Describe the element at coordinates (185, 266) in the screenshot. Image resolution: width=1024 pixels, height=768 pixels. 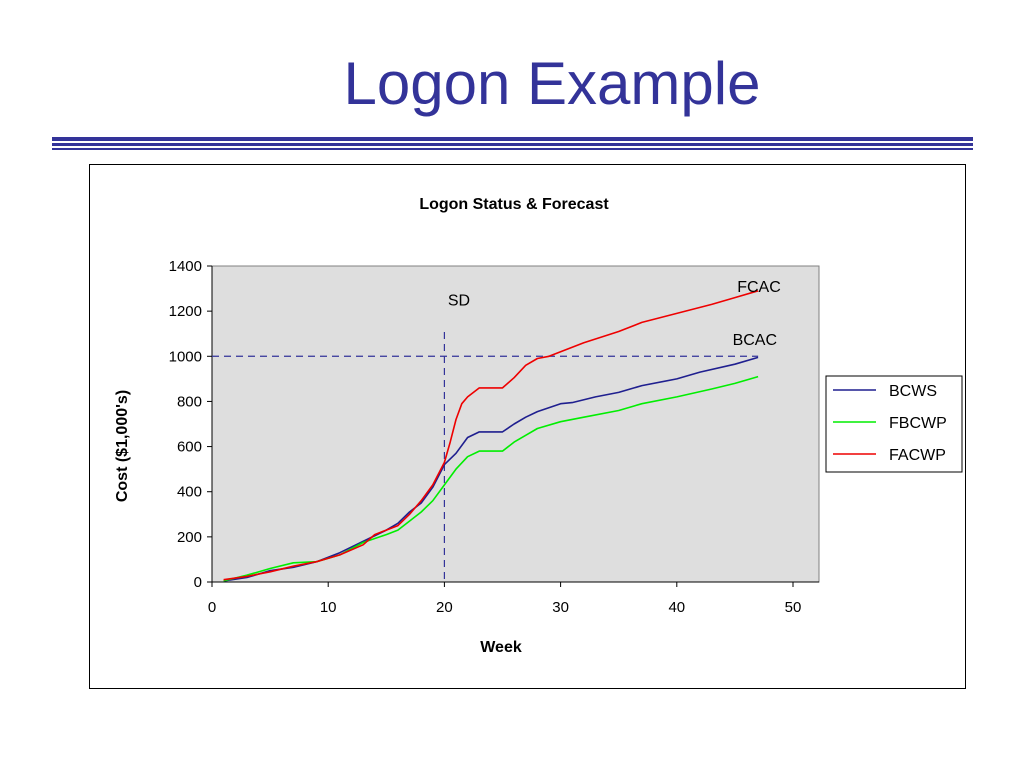
I see `y-tick-label: 1400` at that location.